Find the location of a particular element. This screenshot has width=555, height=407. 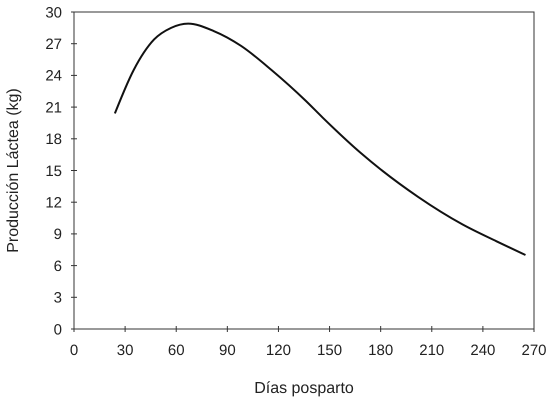

y-tick-label: 15 is located at coordinates (53, 171).